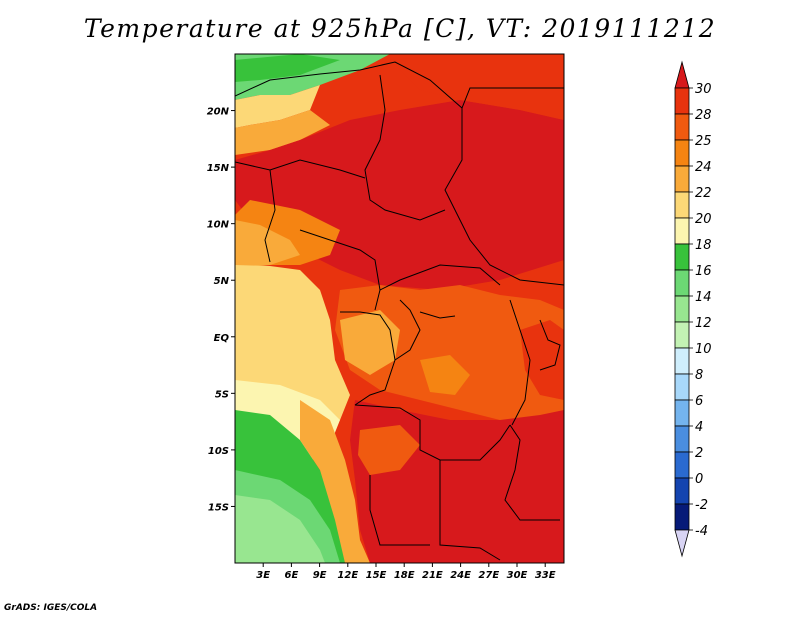  I want to click on x-tick-label: 33E, so click(545, 575).